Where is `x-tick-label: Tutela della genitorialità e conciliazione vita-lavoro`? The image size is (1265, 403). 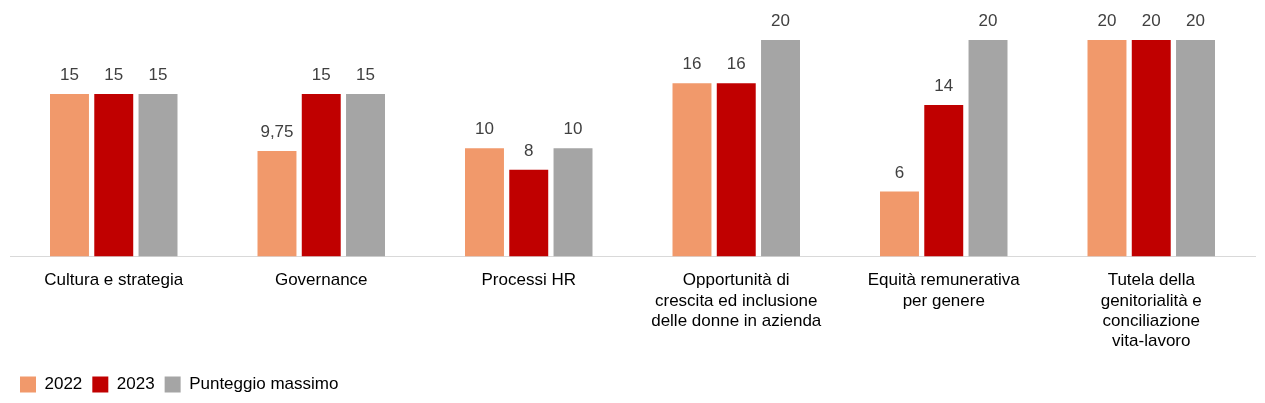
x-tick-label: Tutela della genitorialità e conciliazione vita-lavoro is located at coordinates (1151, 310).